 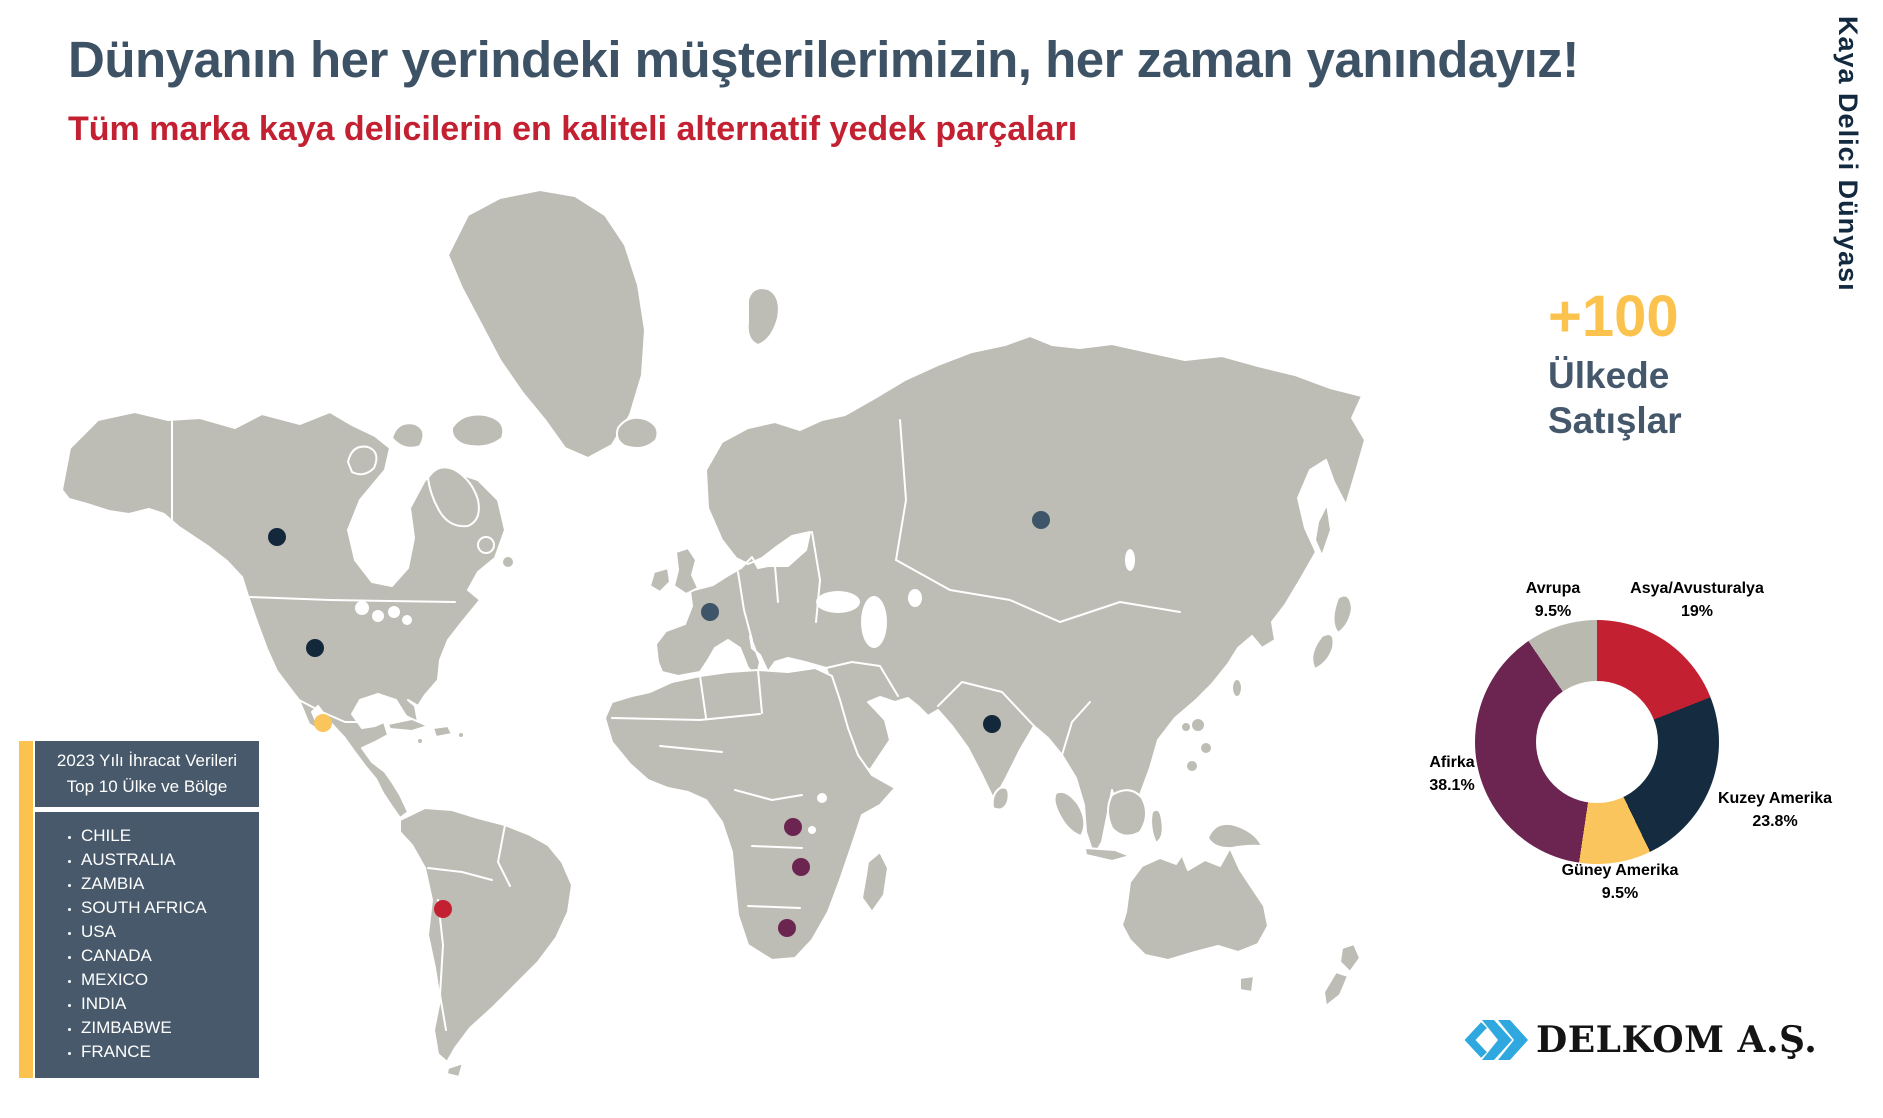 I want to click on svalbard-shape, so click(x=763, y=316).